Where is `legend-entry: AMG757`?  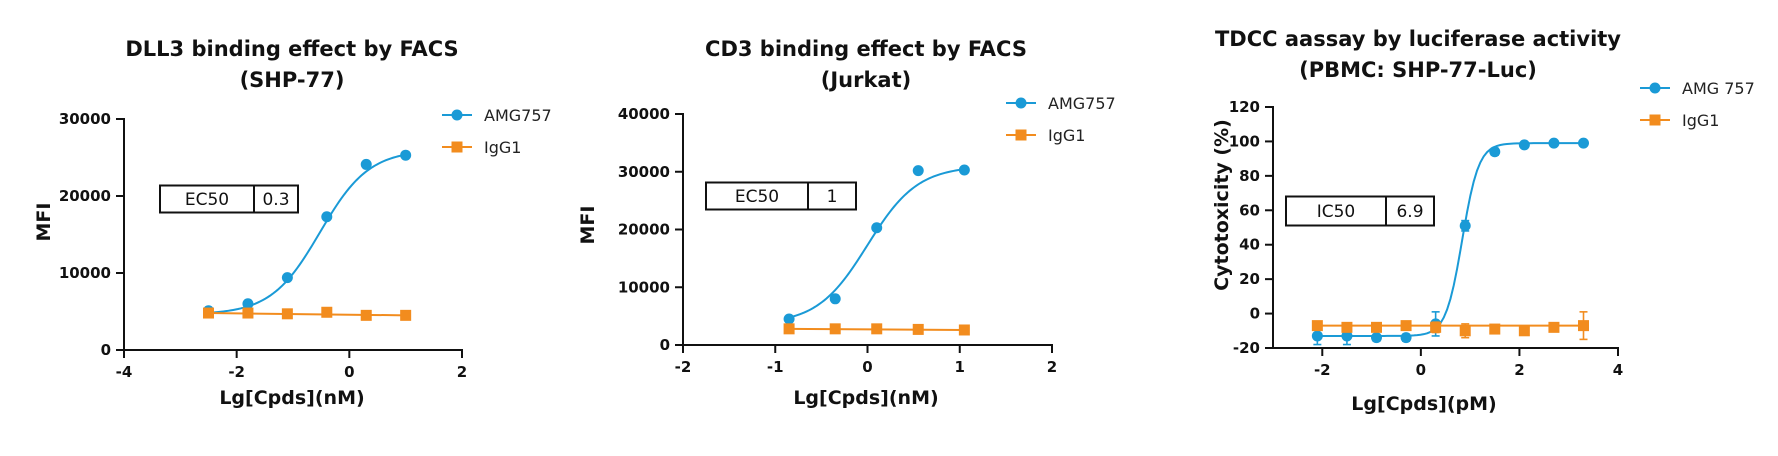
legend-entry: AMG757 is located at coordinates (1061, 103).